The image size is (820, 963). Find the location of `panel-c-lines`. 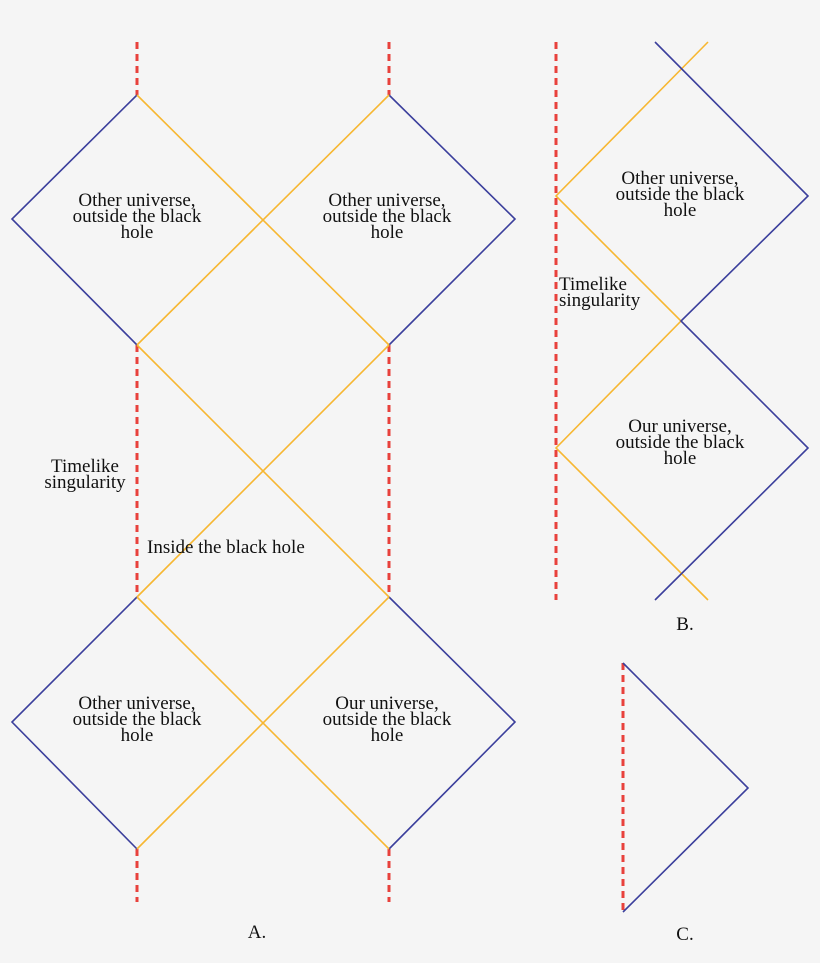

panel-c-lines is located at coordinates (685, 787).